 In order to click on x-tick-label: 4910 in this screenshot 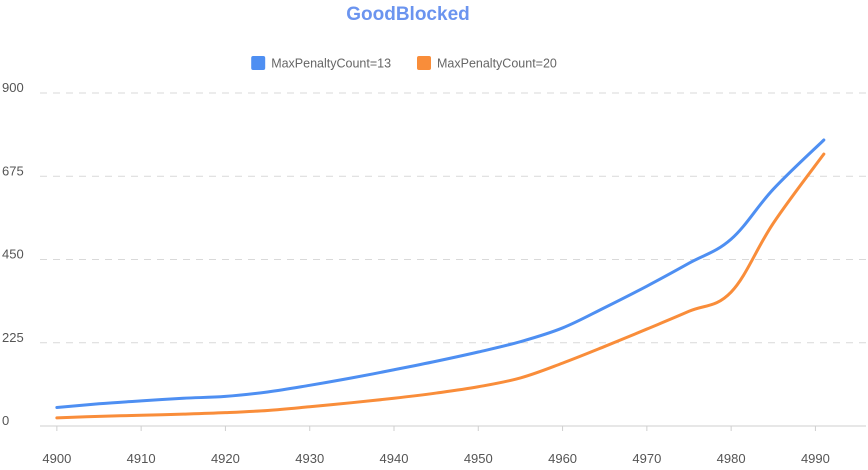, I will do `click(141, 458)`.